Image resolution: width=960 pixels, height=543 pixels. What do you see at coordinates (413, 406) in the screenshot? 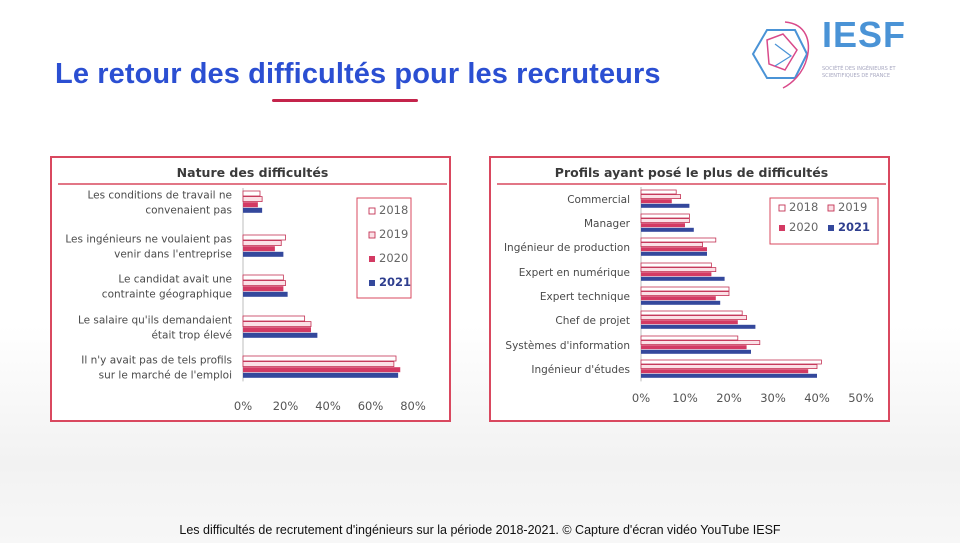
I see `x-tick-label: 80%` at bounding box center [413, 406].